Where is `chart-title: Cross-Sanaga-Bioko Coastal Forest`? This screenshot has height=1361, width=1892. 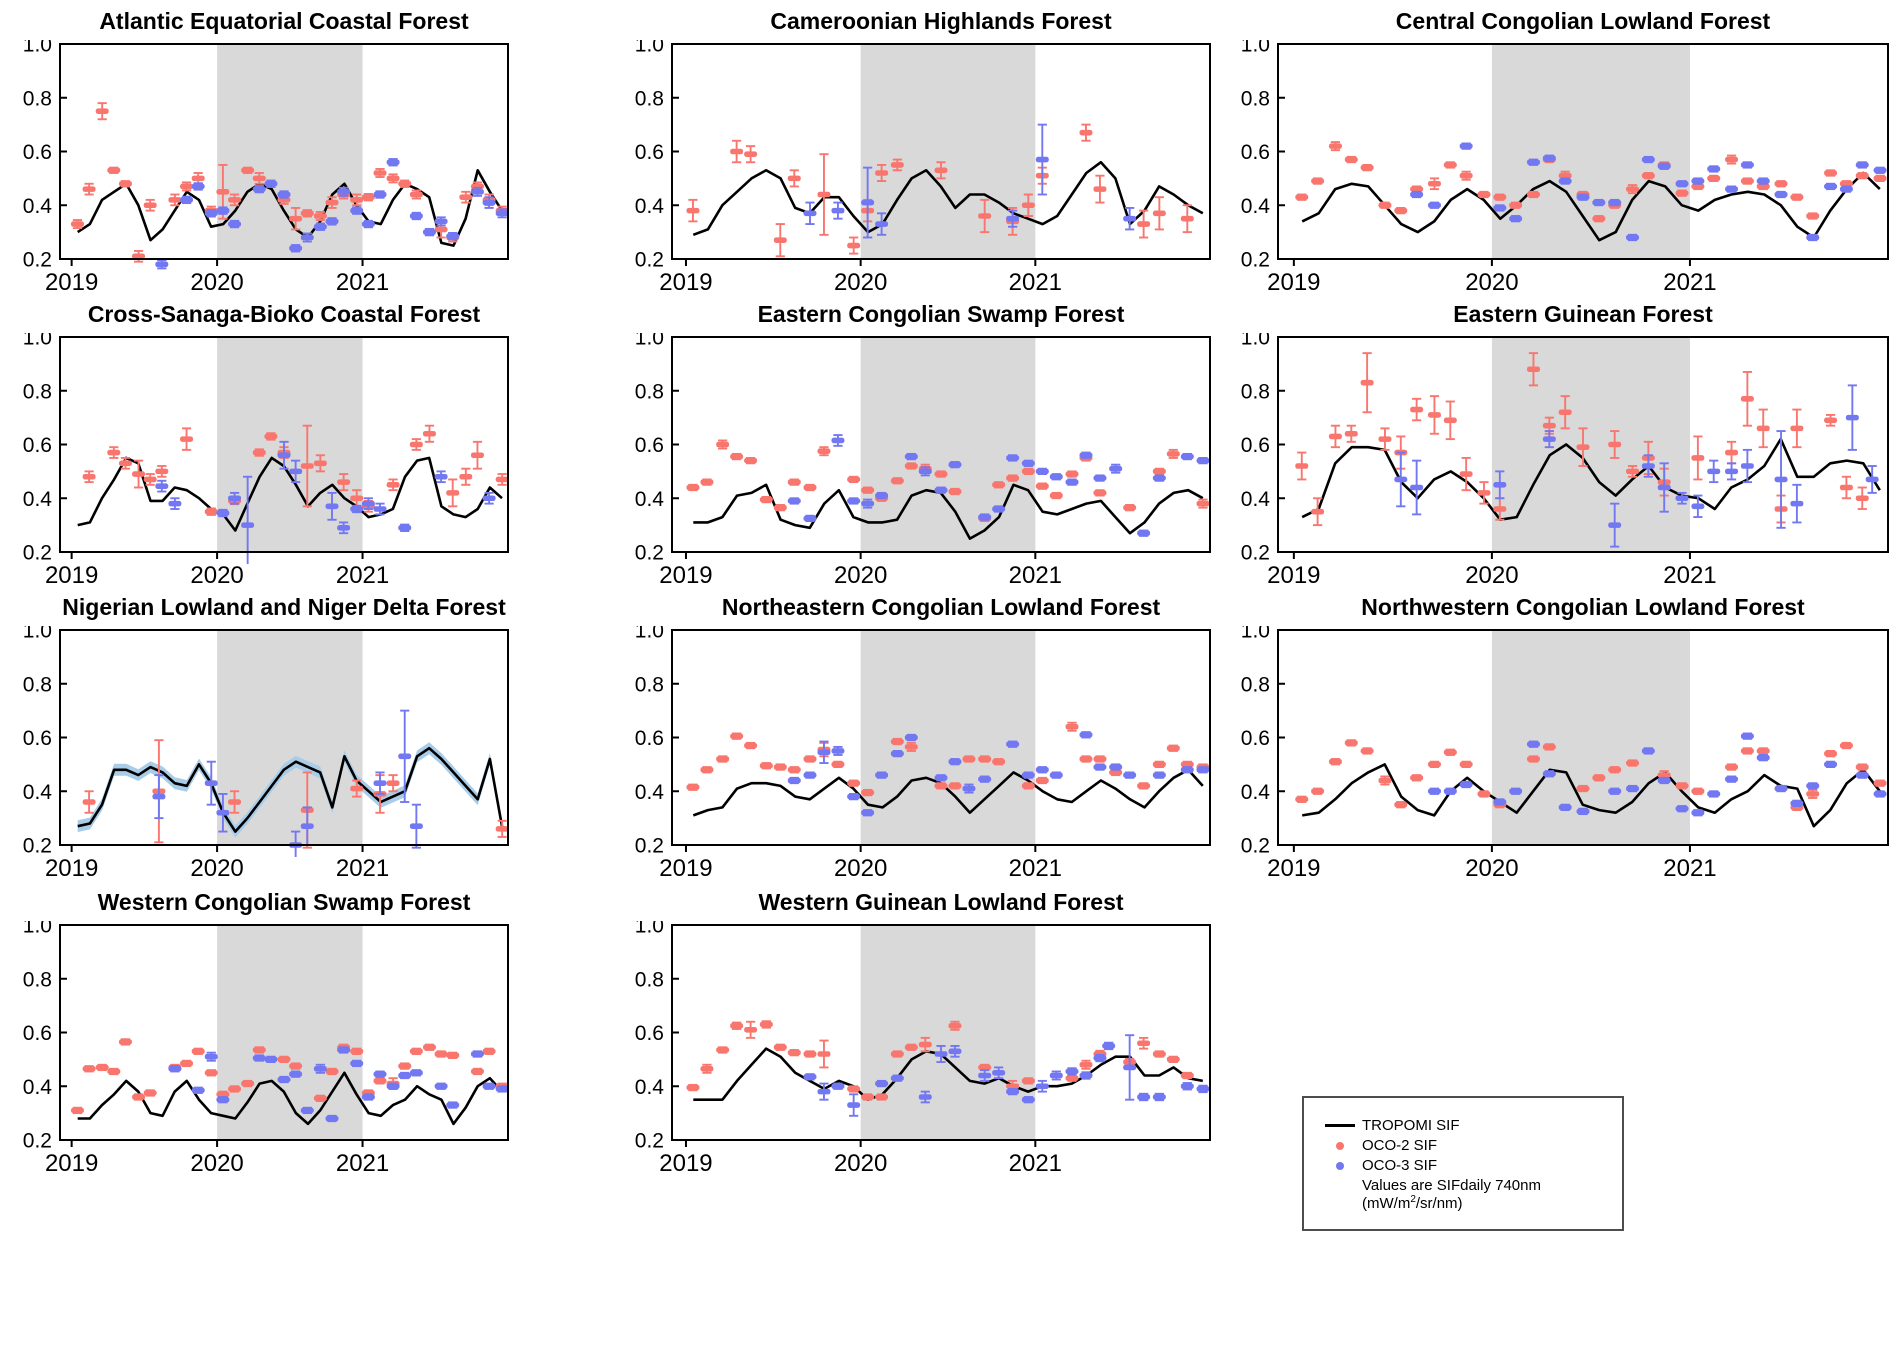 chart-title: Cross-Sanaga-Bioko Coastal Forest is located at coordinates (284, 314).